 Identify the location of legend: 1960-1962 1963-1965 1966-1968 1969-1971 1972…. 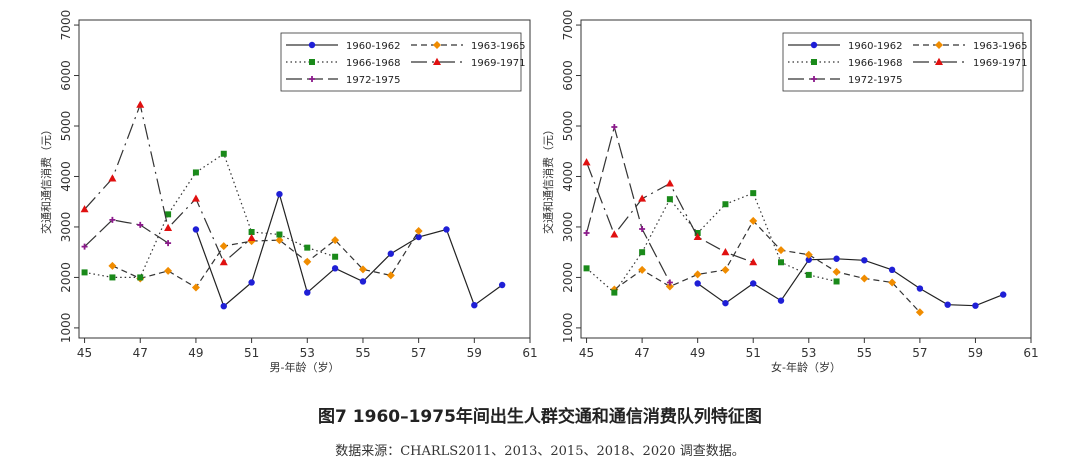
(403, 62).